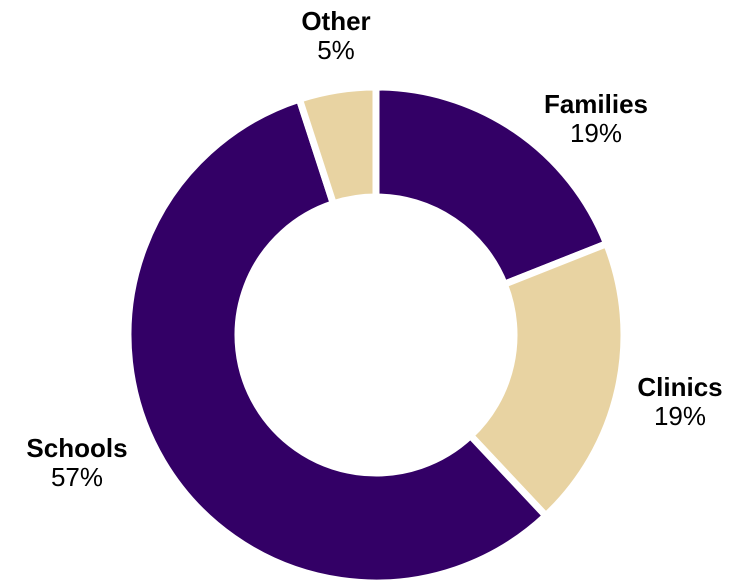 This screenshot has height=580, width=748. I want to click on slice-label-name: Other, so click(336, 21).